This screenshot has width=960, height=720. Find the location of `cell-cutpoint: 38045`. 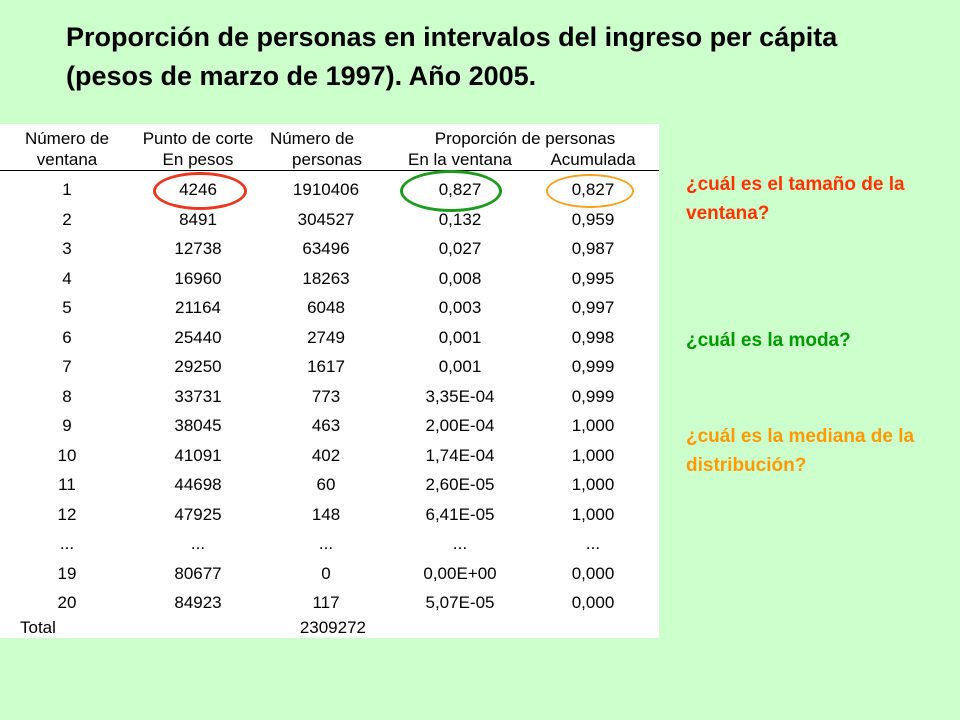

cell-cutpoint: 38045 is located at coordinates (198, 425).